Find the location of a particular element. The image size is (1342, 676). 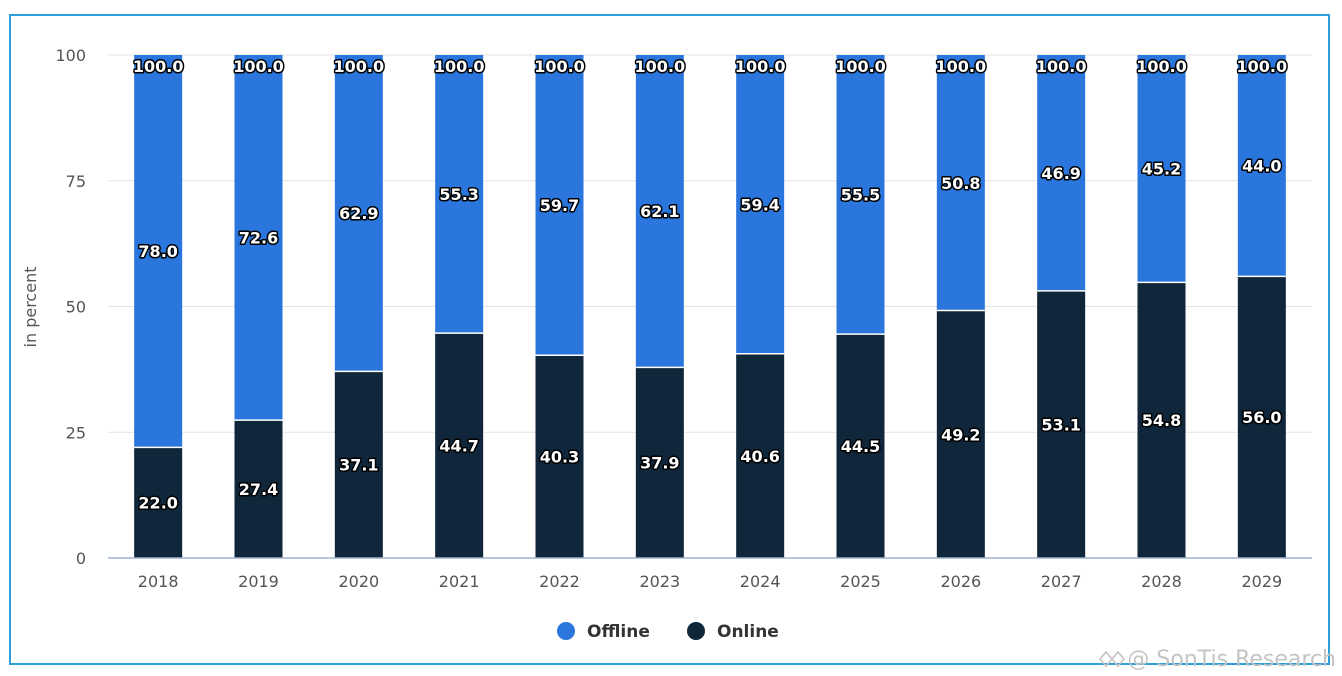

y-axis-label: in percent is located at coordinates (30, 307).